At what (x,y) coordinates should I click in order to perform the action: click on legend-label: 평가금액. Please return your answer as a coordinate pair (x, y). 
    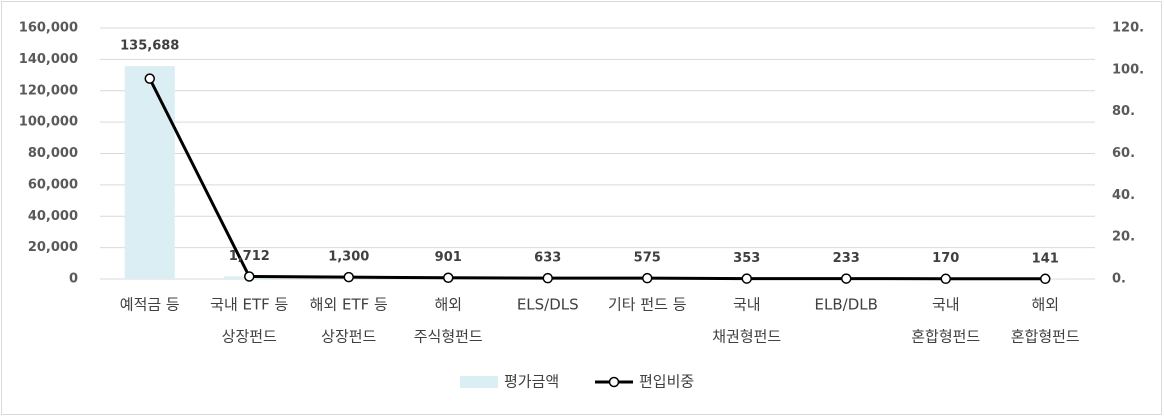
    Looking at the image, I should click on (531, 382).